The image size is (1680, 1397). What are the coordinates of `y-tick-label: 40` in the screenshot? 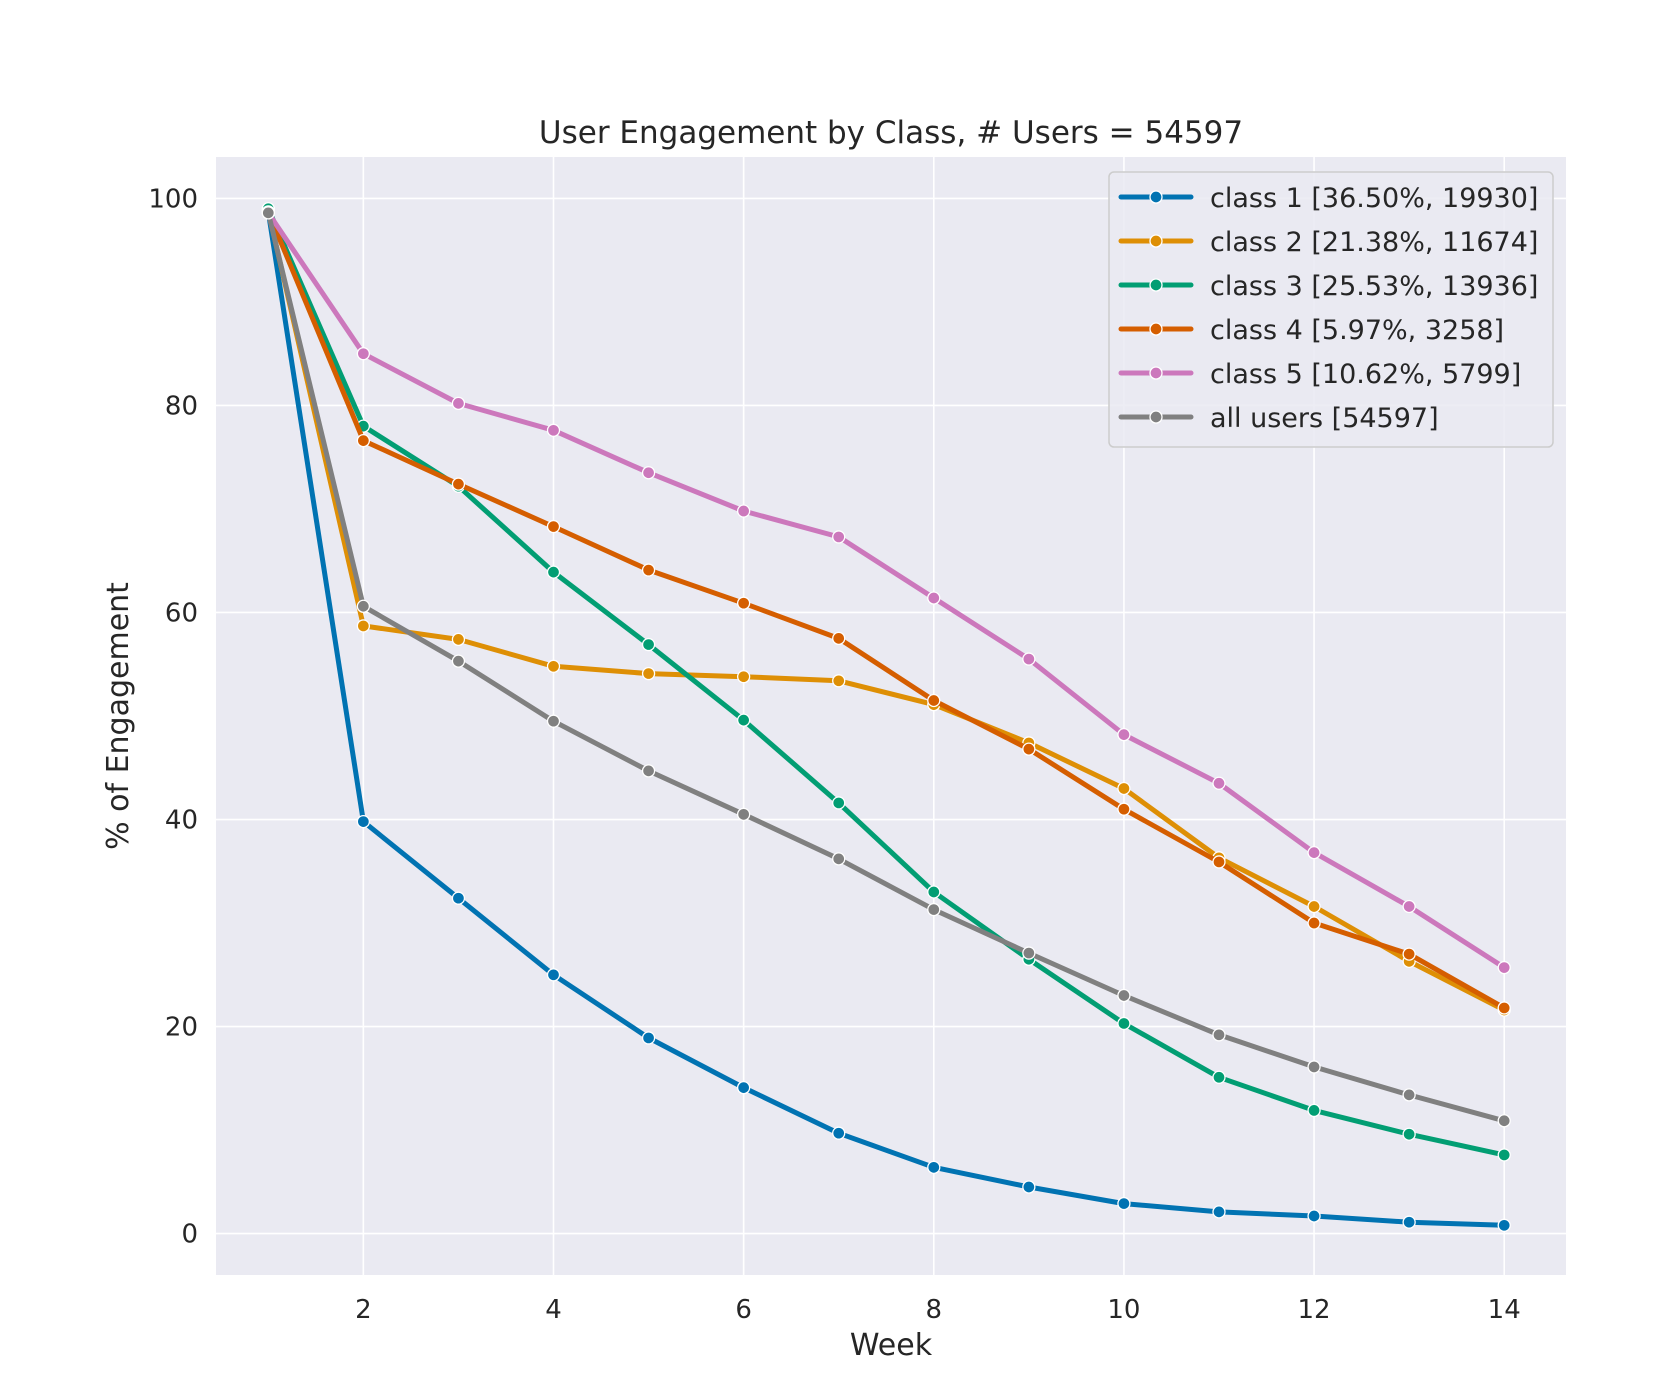 It's located at (181, 821).